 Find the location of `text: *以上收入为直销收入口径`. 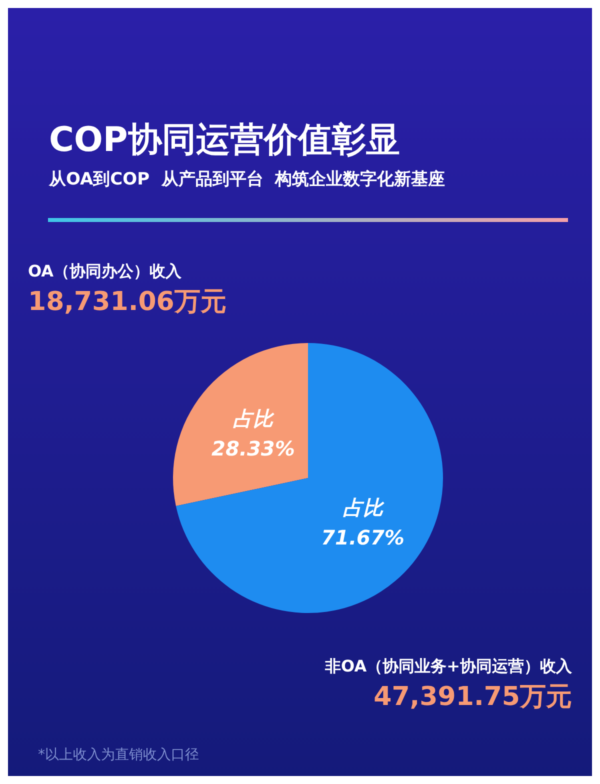

text: *以上收入为直销收入口径 is located at coordinates (118, 755).